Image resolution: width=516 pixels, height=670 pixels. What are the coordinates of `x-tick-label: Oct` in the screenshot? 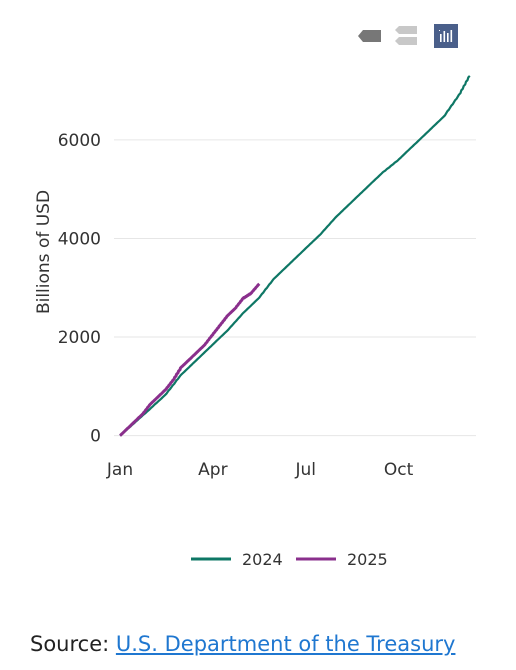 It's located at (399, 470).